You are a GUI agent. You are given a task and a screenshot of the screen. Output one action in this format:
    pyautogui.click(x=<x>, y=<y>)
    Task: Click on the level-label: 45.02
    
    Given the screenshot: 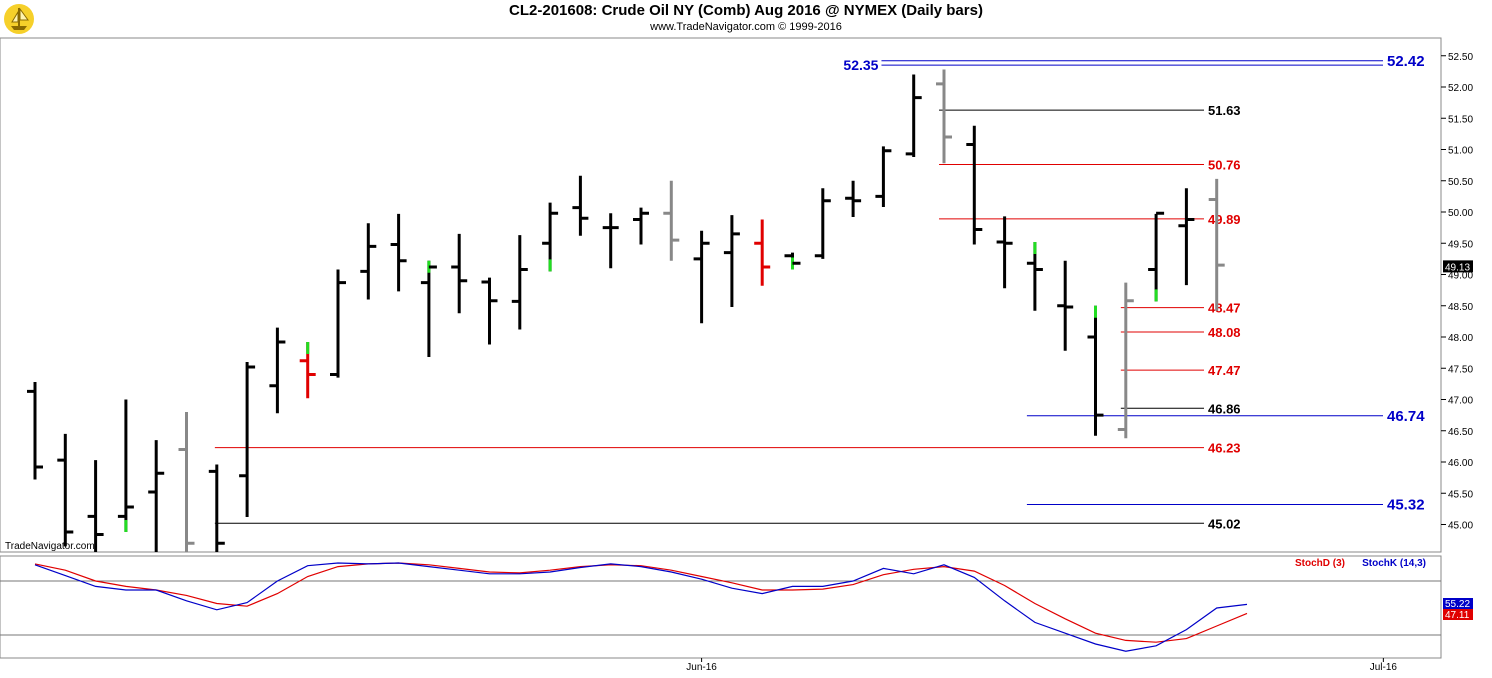 What is the action you would take?
    pyautogui.click(x=1224, y=523)
    